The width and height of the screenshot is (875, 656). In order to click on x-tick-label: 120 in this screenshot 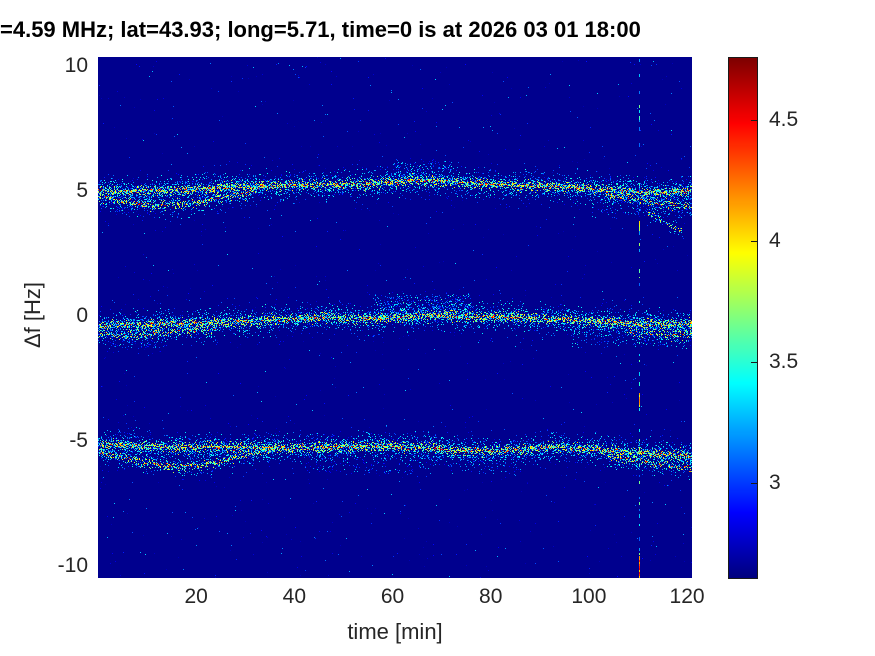, I will do `click(687, 596)`.